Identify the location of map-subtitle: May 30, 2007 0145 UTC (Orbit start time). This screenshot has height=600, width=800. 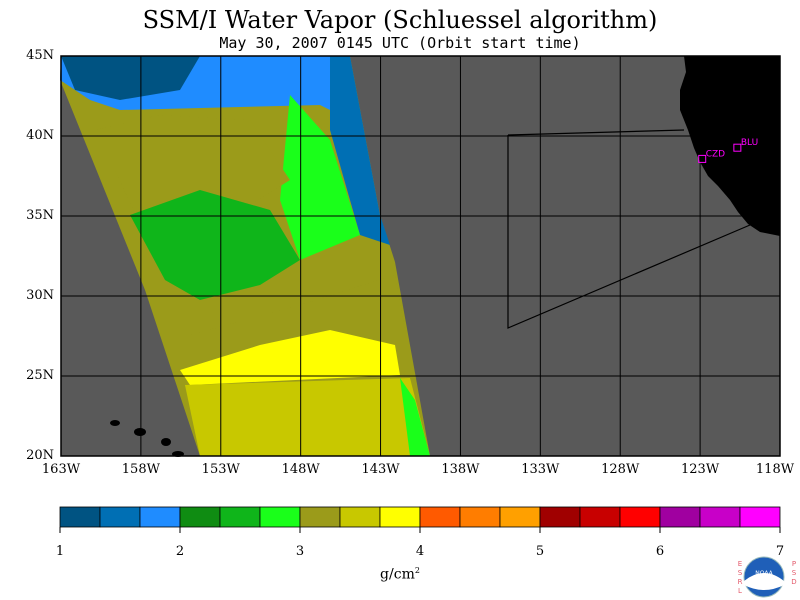
(400, 43).